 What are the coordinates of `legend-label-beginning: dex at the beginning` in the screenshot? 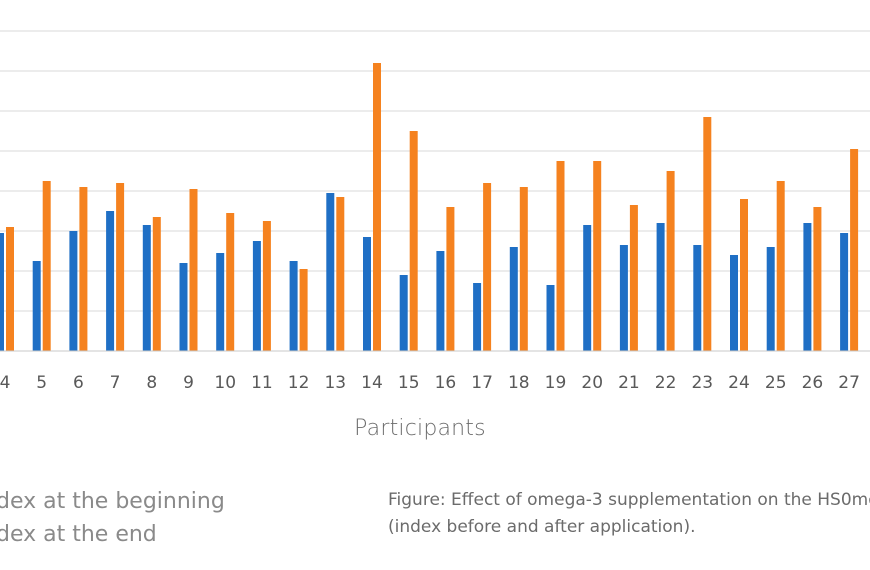 It's located at (112, 501).